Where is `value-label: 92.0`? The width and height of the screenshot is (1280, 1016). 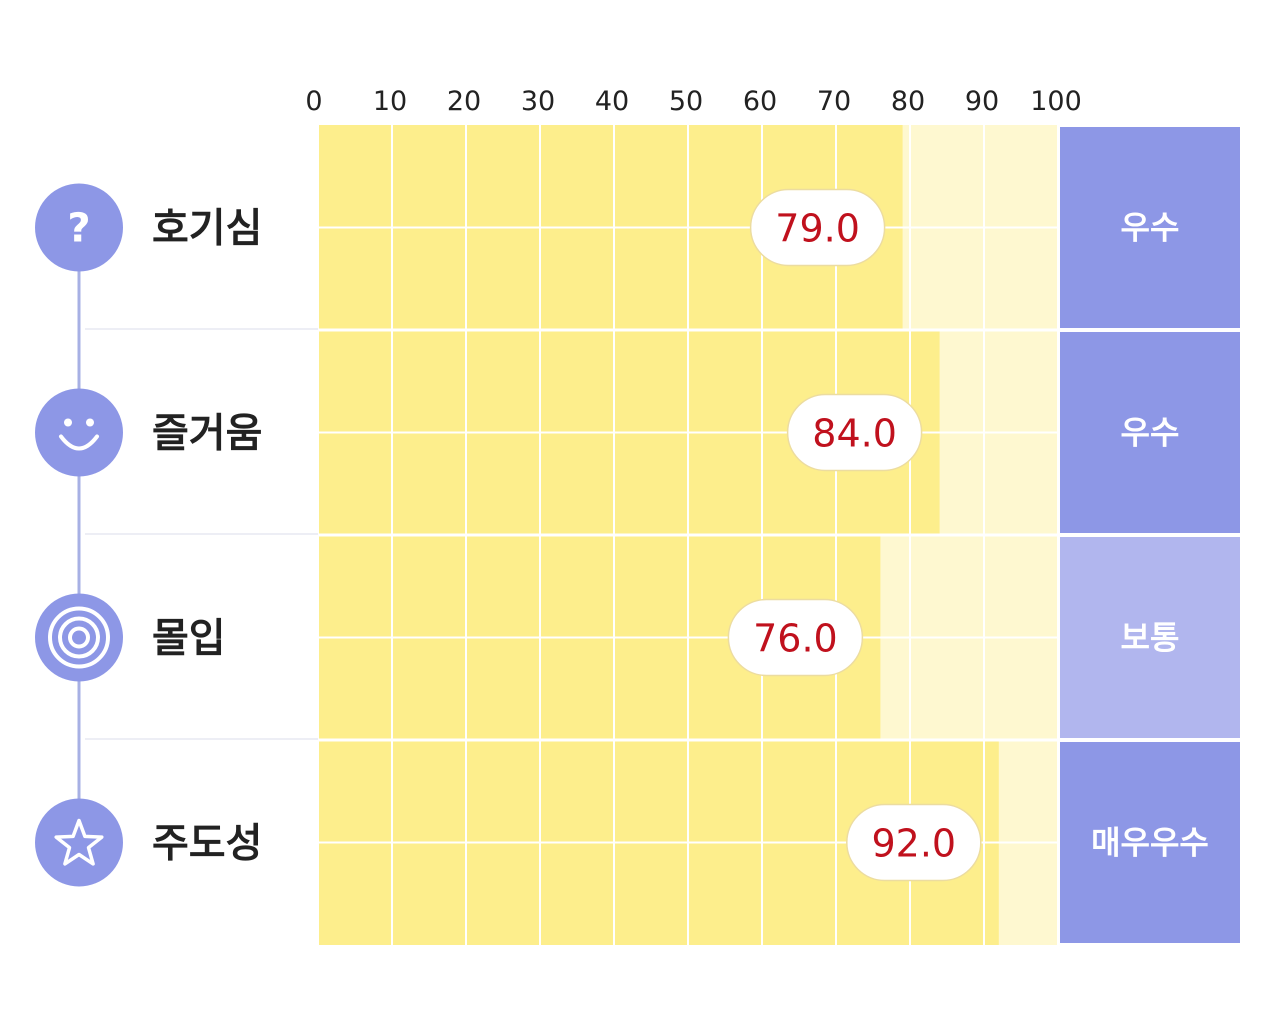
value-label: 92.0 is located at coordinates (913, 844).